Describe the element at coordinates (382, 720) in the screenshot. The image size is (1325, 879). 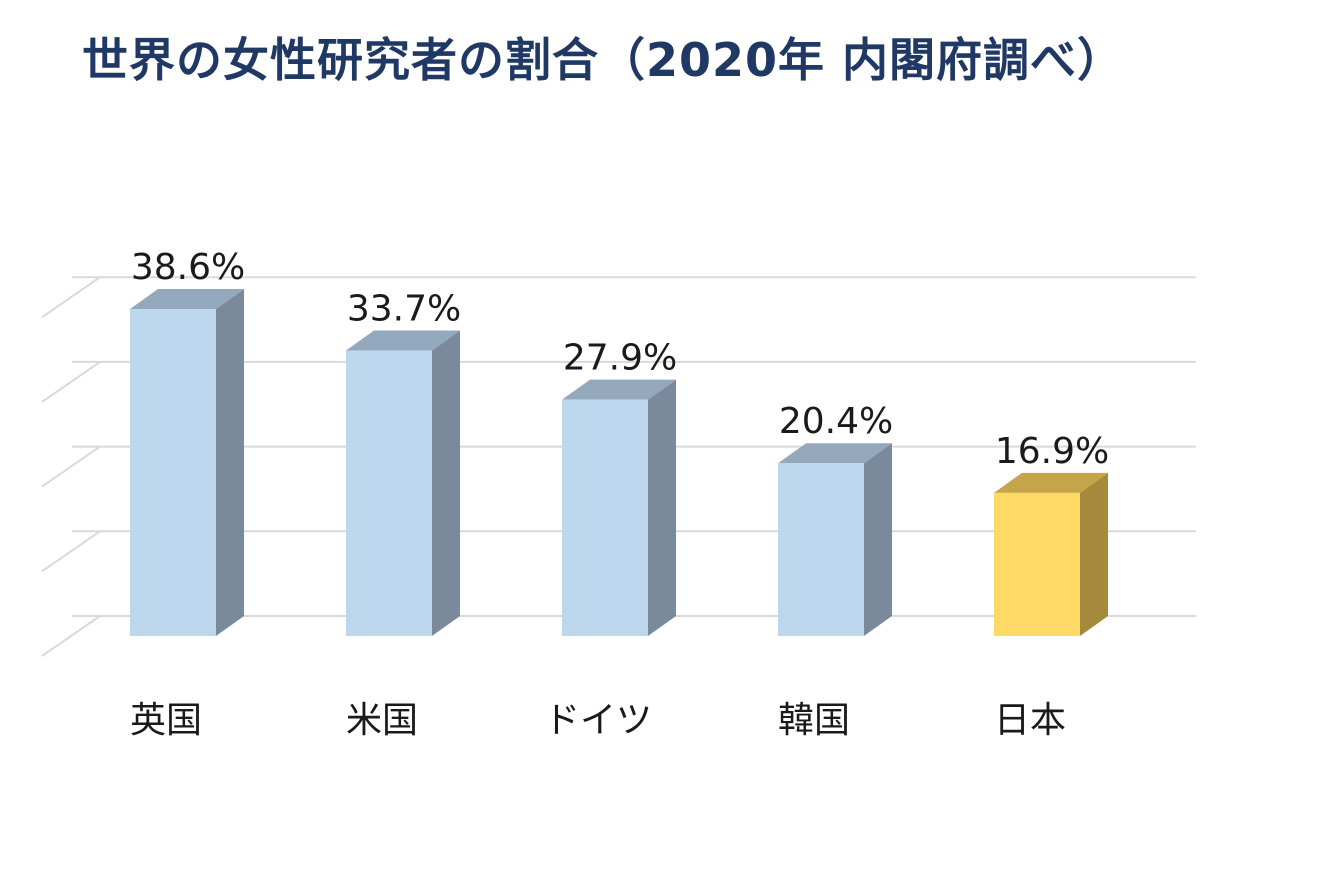
I see `category-label: 米国` at that location.